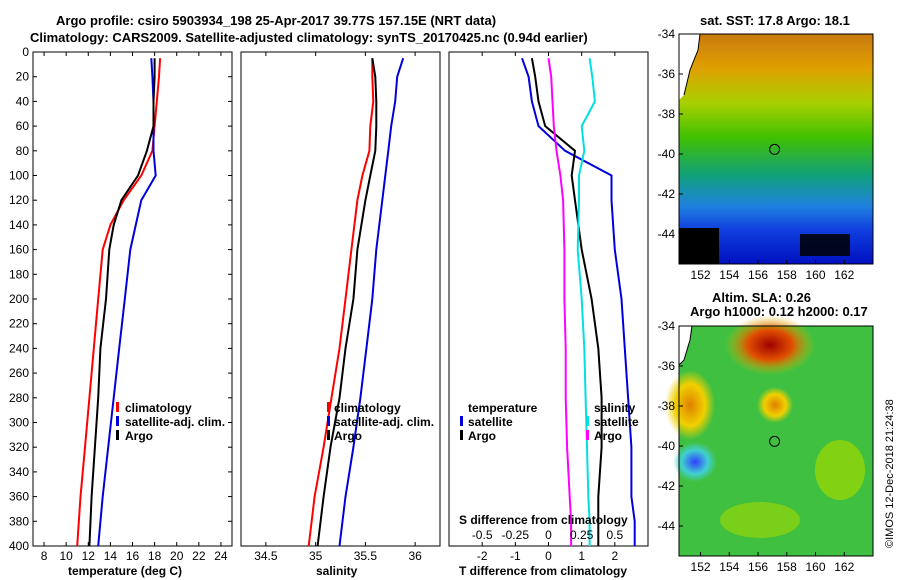  I want to click on coastline, so click(692, 64).